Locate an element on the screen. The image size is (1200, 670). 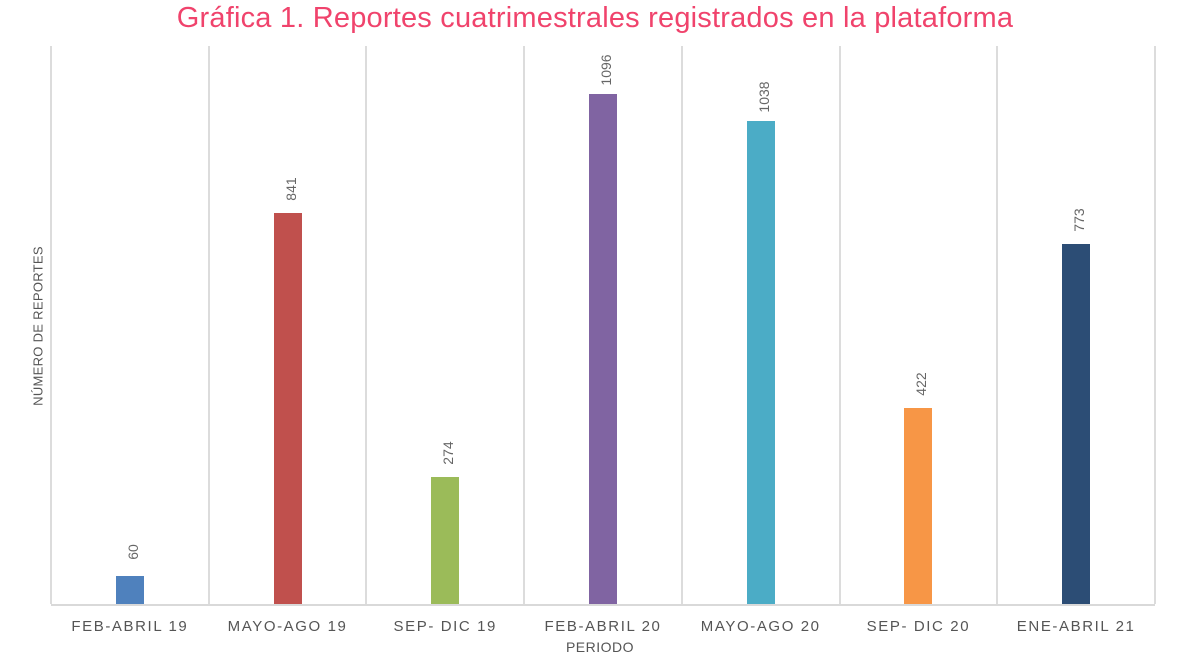
data-label: 1038 is located at coordinates (763, 97).